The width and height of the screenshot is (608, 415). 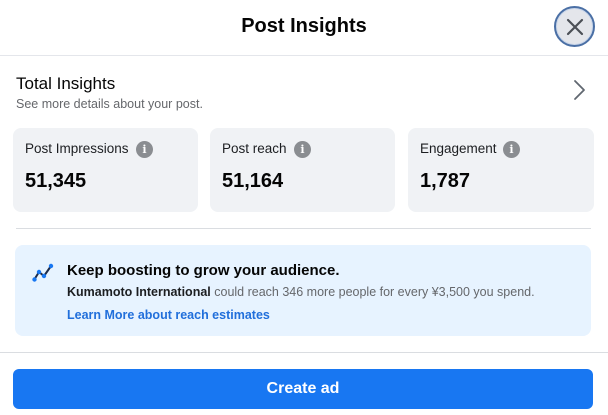 I want to click on metric-label: Post reach, so click(x=254, y=148).